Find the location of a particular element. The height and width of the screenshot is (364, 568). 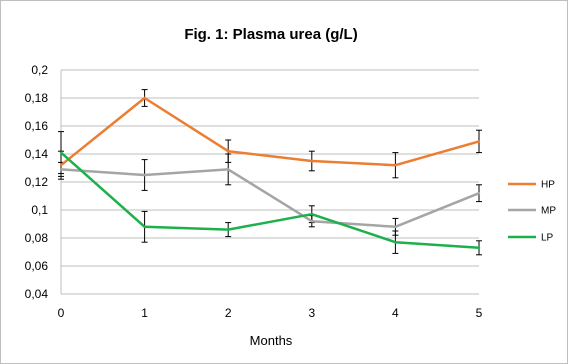

y-tick-label: 0,12 is located at coordinates (37, 182).